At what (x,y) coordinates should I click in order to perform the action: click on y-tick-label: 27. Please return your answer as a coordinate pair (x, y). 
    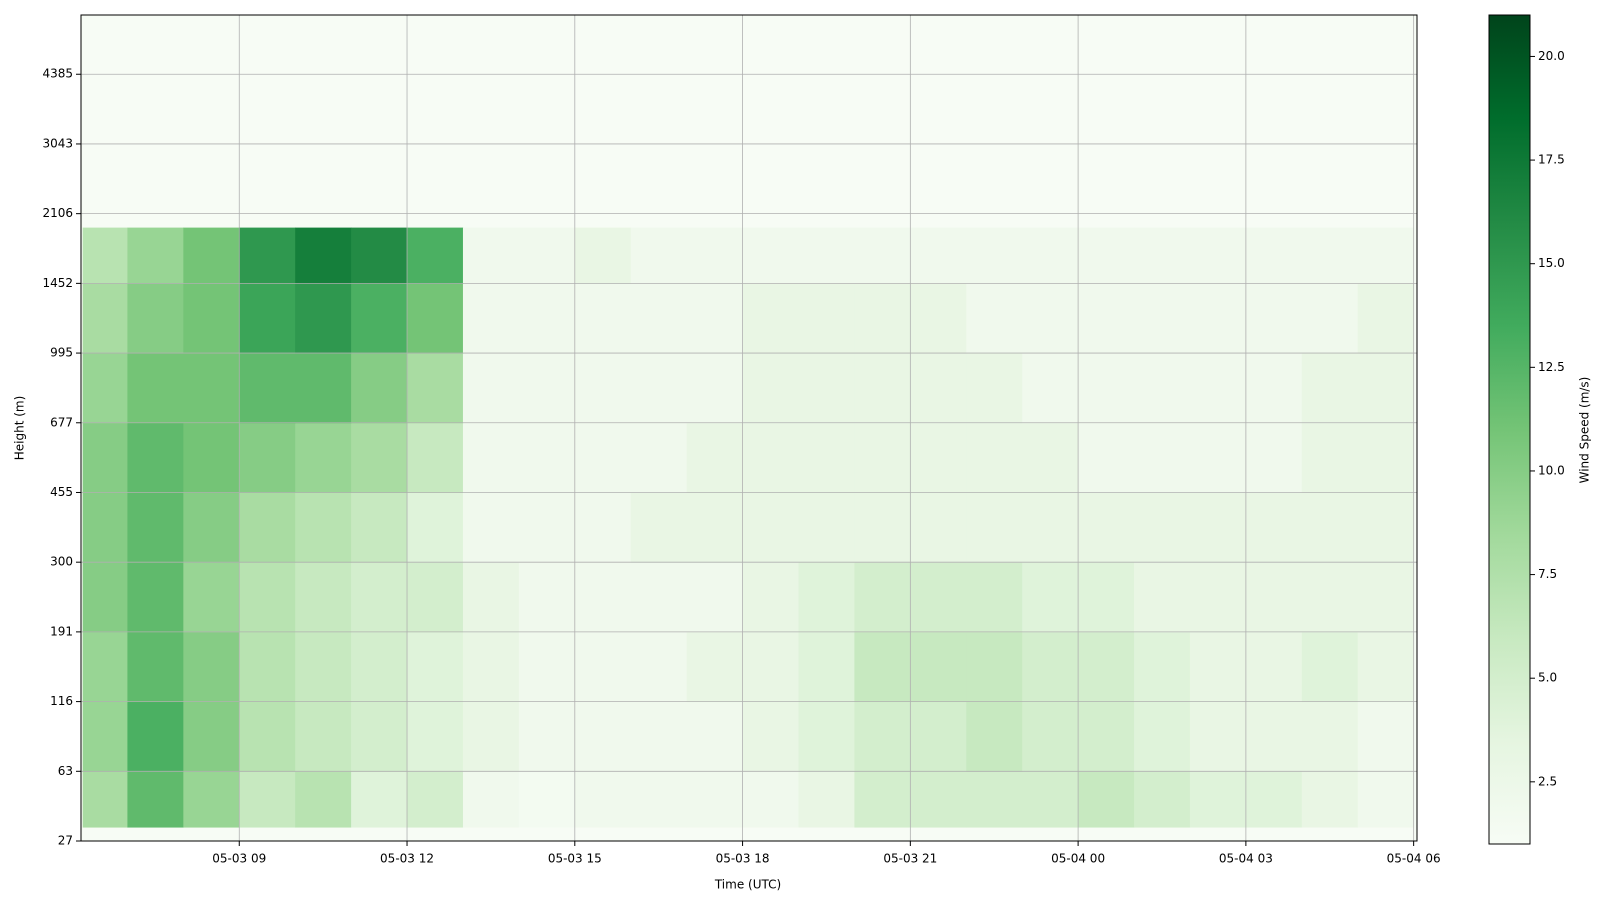
    Looking at the image, I should click on (65, 841).